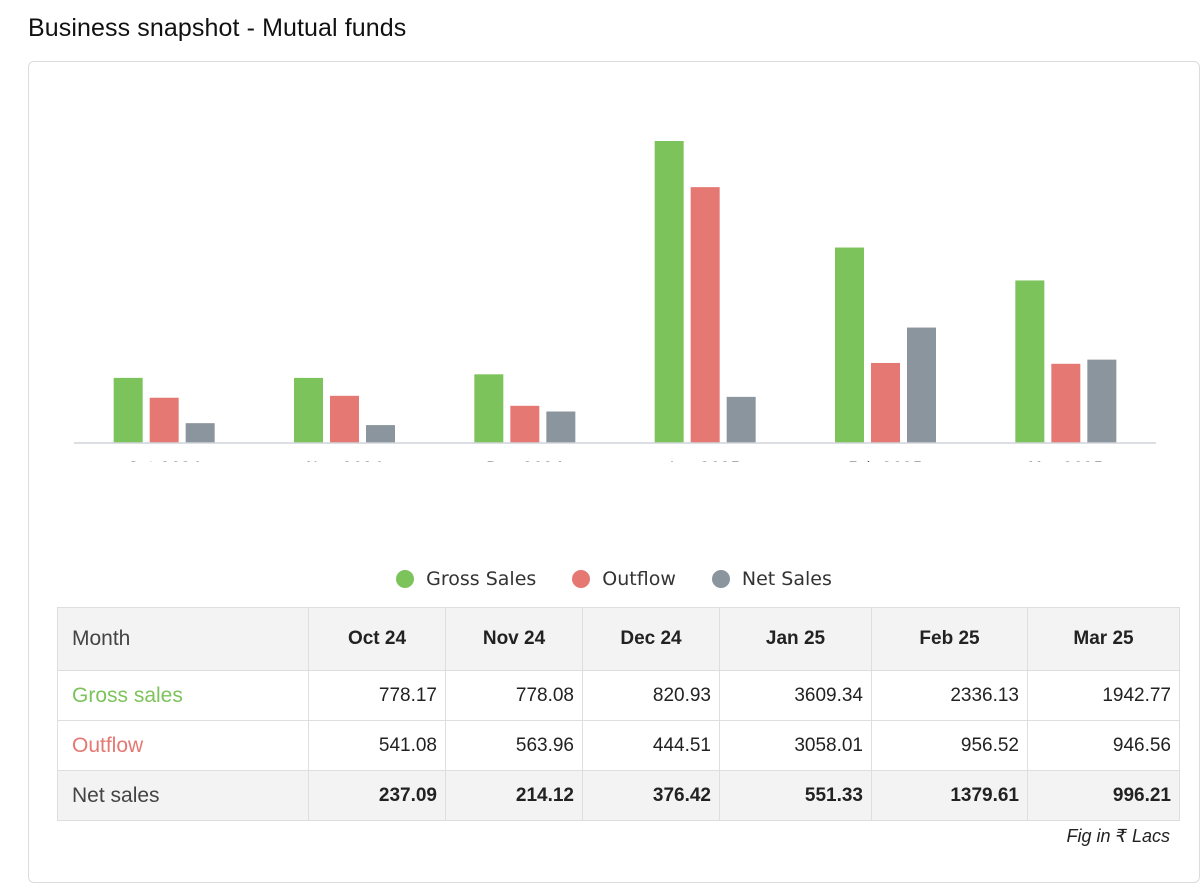 The width and height of the screenshot is (1200, 883). What do you see at coordinates (217, 28) in the screenshot?
I see `page-title: Business snapshot - Mutual funds` at bounding box center [217, 28].